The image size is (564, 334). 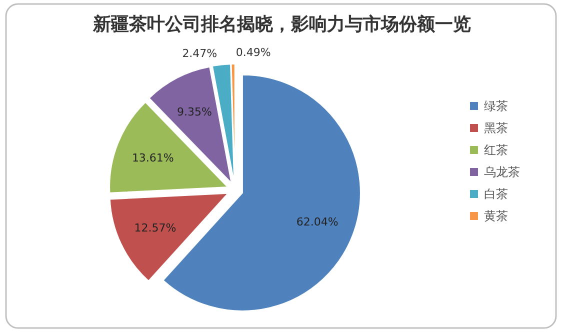 What do you see at coordinates (317, 222) in the screenshot?
I see `data-label: 62.04%` at bounding box center [317, 222].